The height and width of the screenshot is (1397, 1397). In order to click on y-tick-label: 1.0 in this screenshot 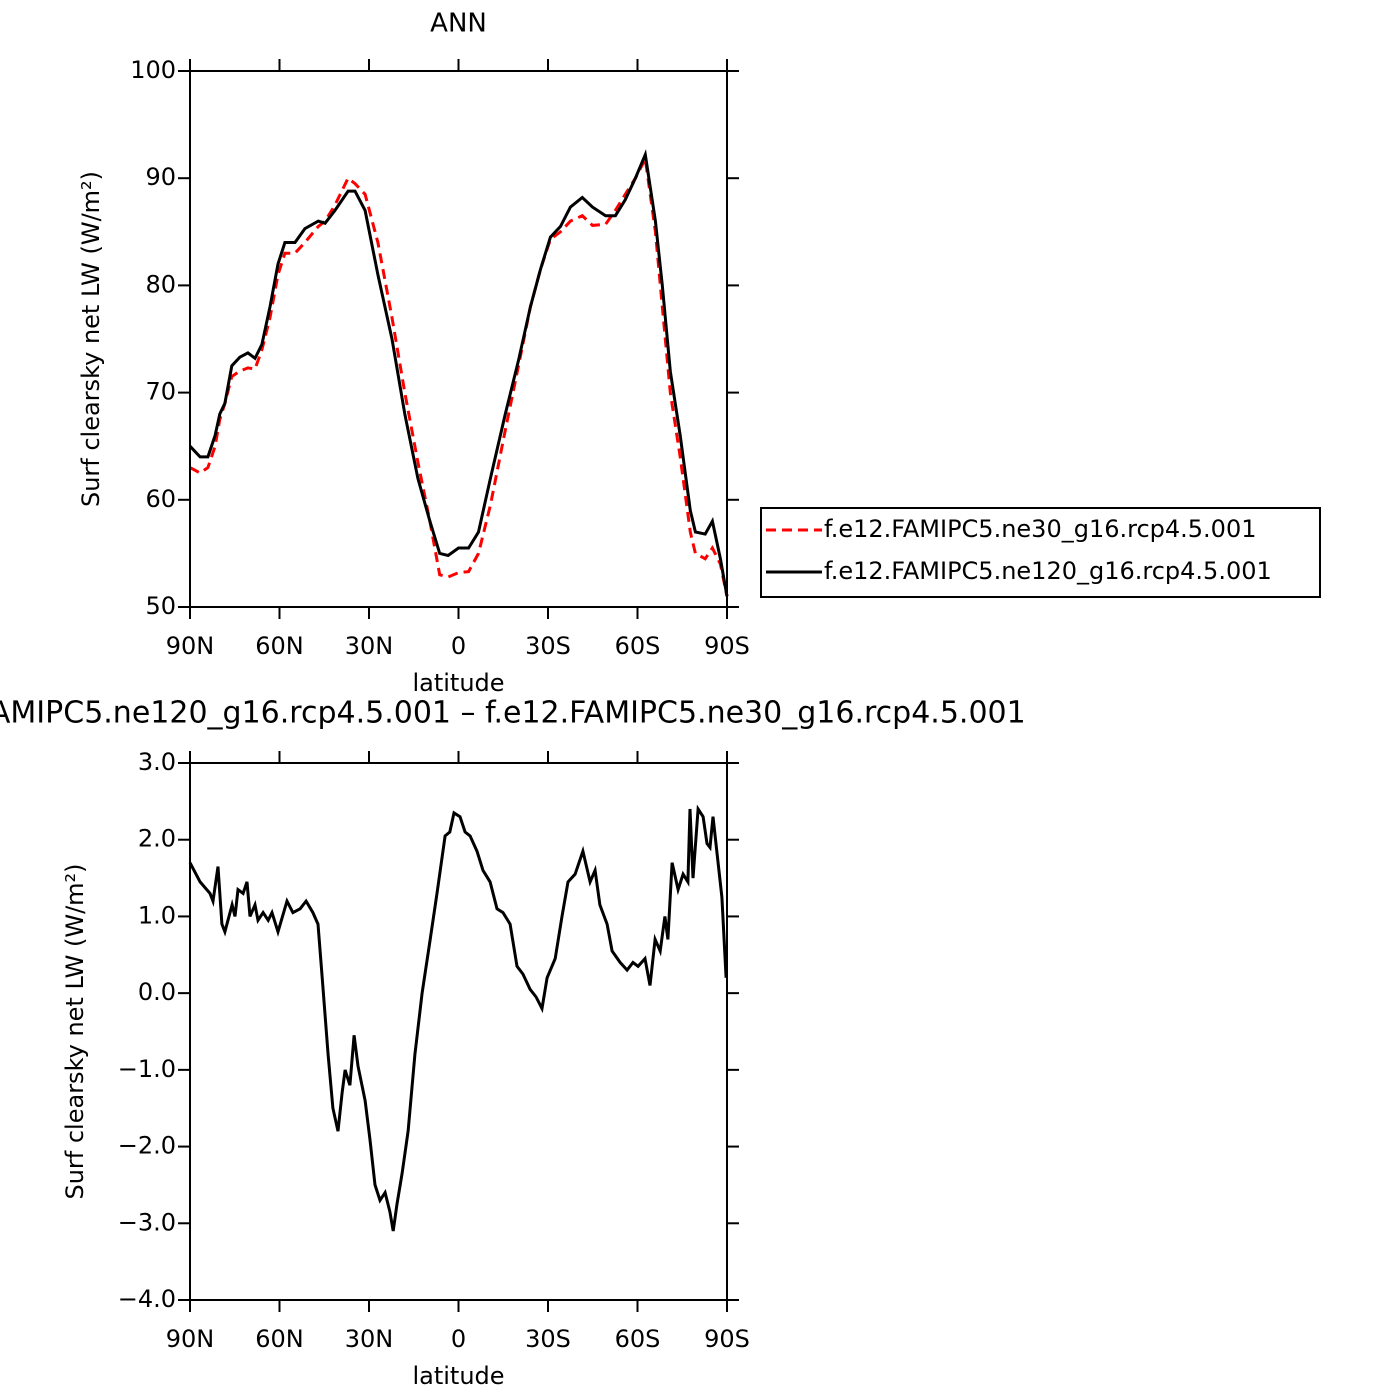, I will do `click(157, 915)`.